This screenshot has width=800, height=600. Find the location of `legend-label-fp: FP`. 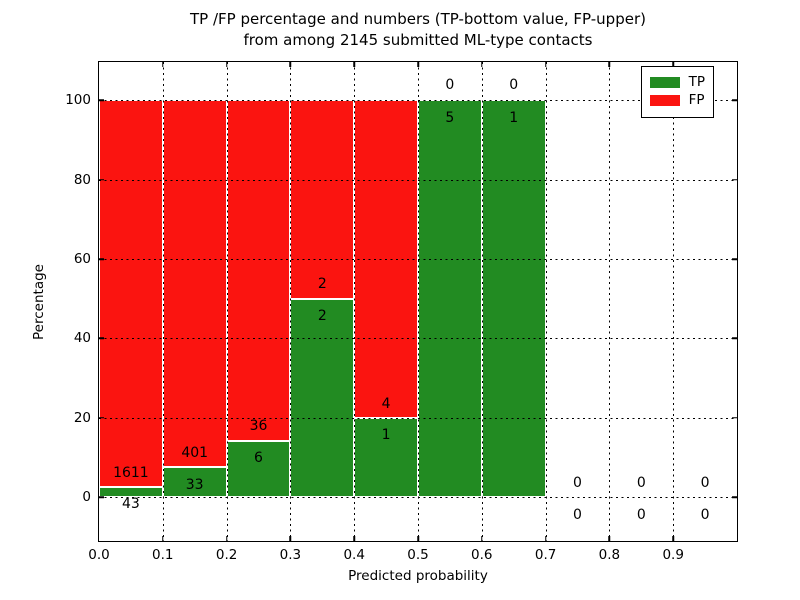

legend-label-fp: FP is located at coordinates (696, 100).